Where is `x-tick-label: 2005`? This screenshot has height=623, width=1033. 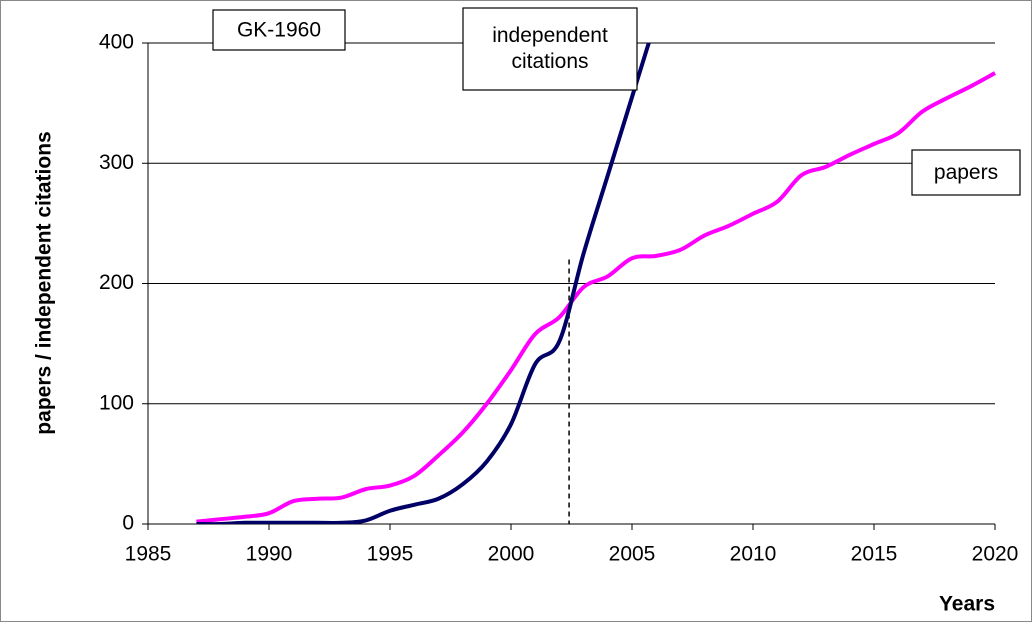 x-tick-label: 2005 is located at coordinates (632, 554).